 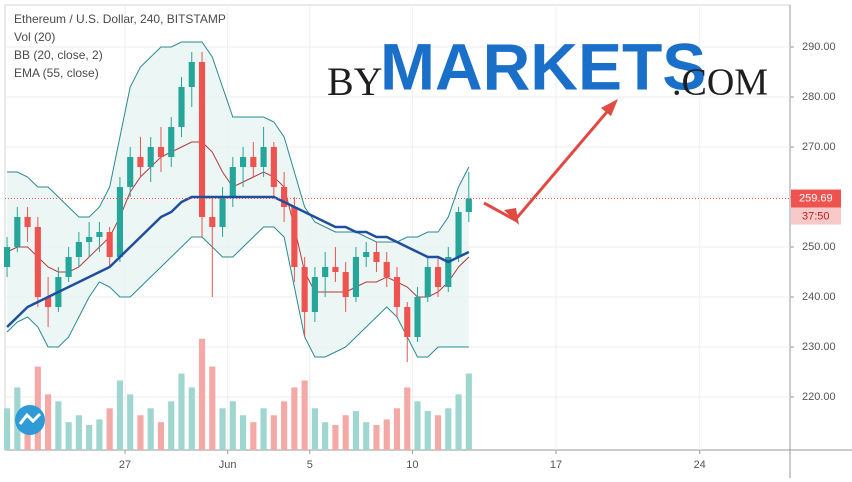 I want to click on last-price-box, so click(x=816, y=198).